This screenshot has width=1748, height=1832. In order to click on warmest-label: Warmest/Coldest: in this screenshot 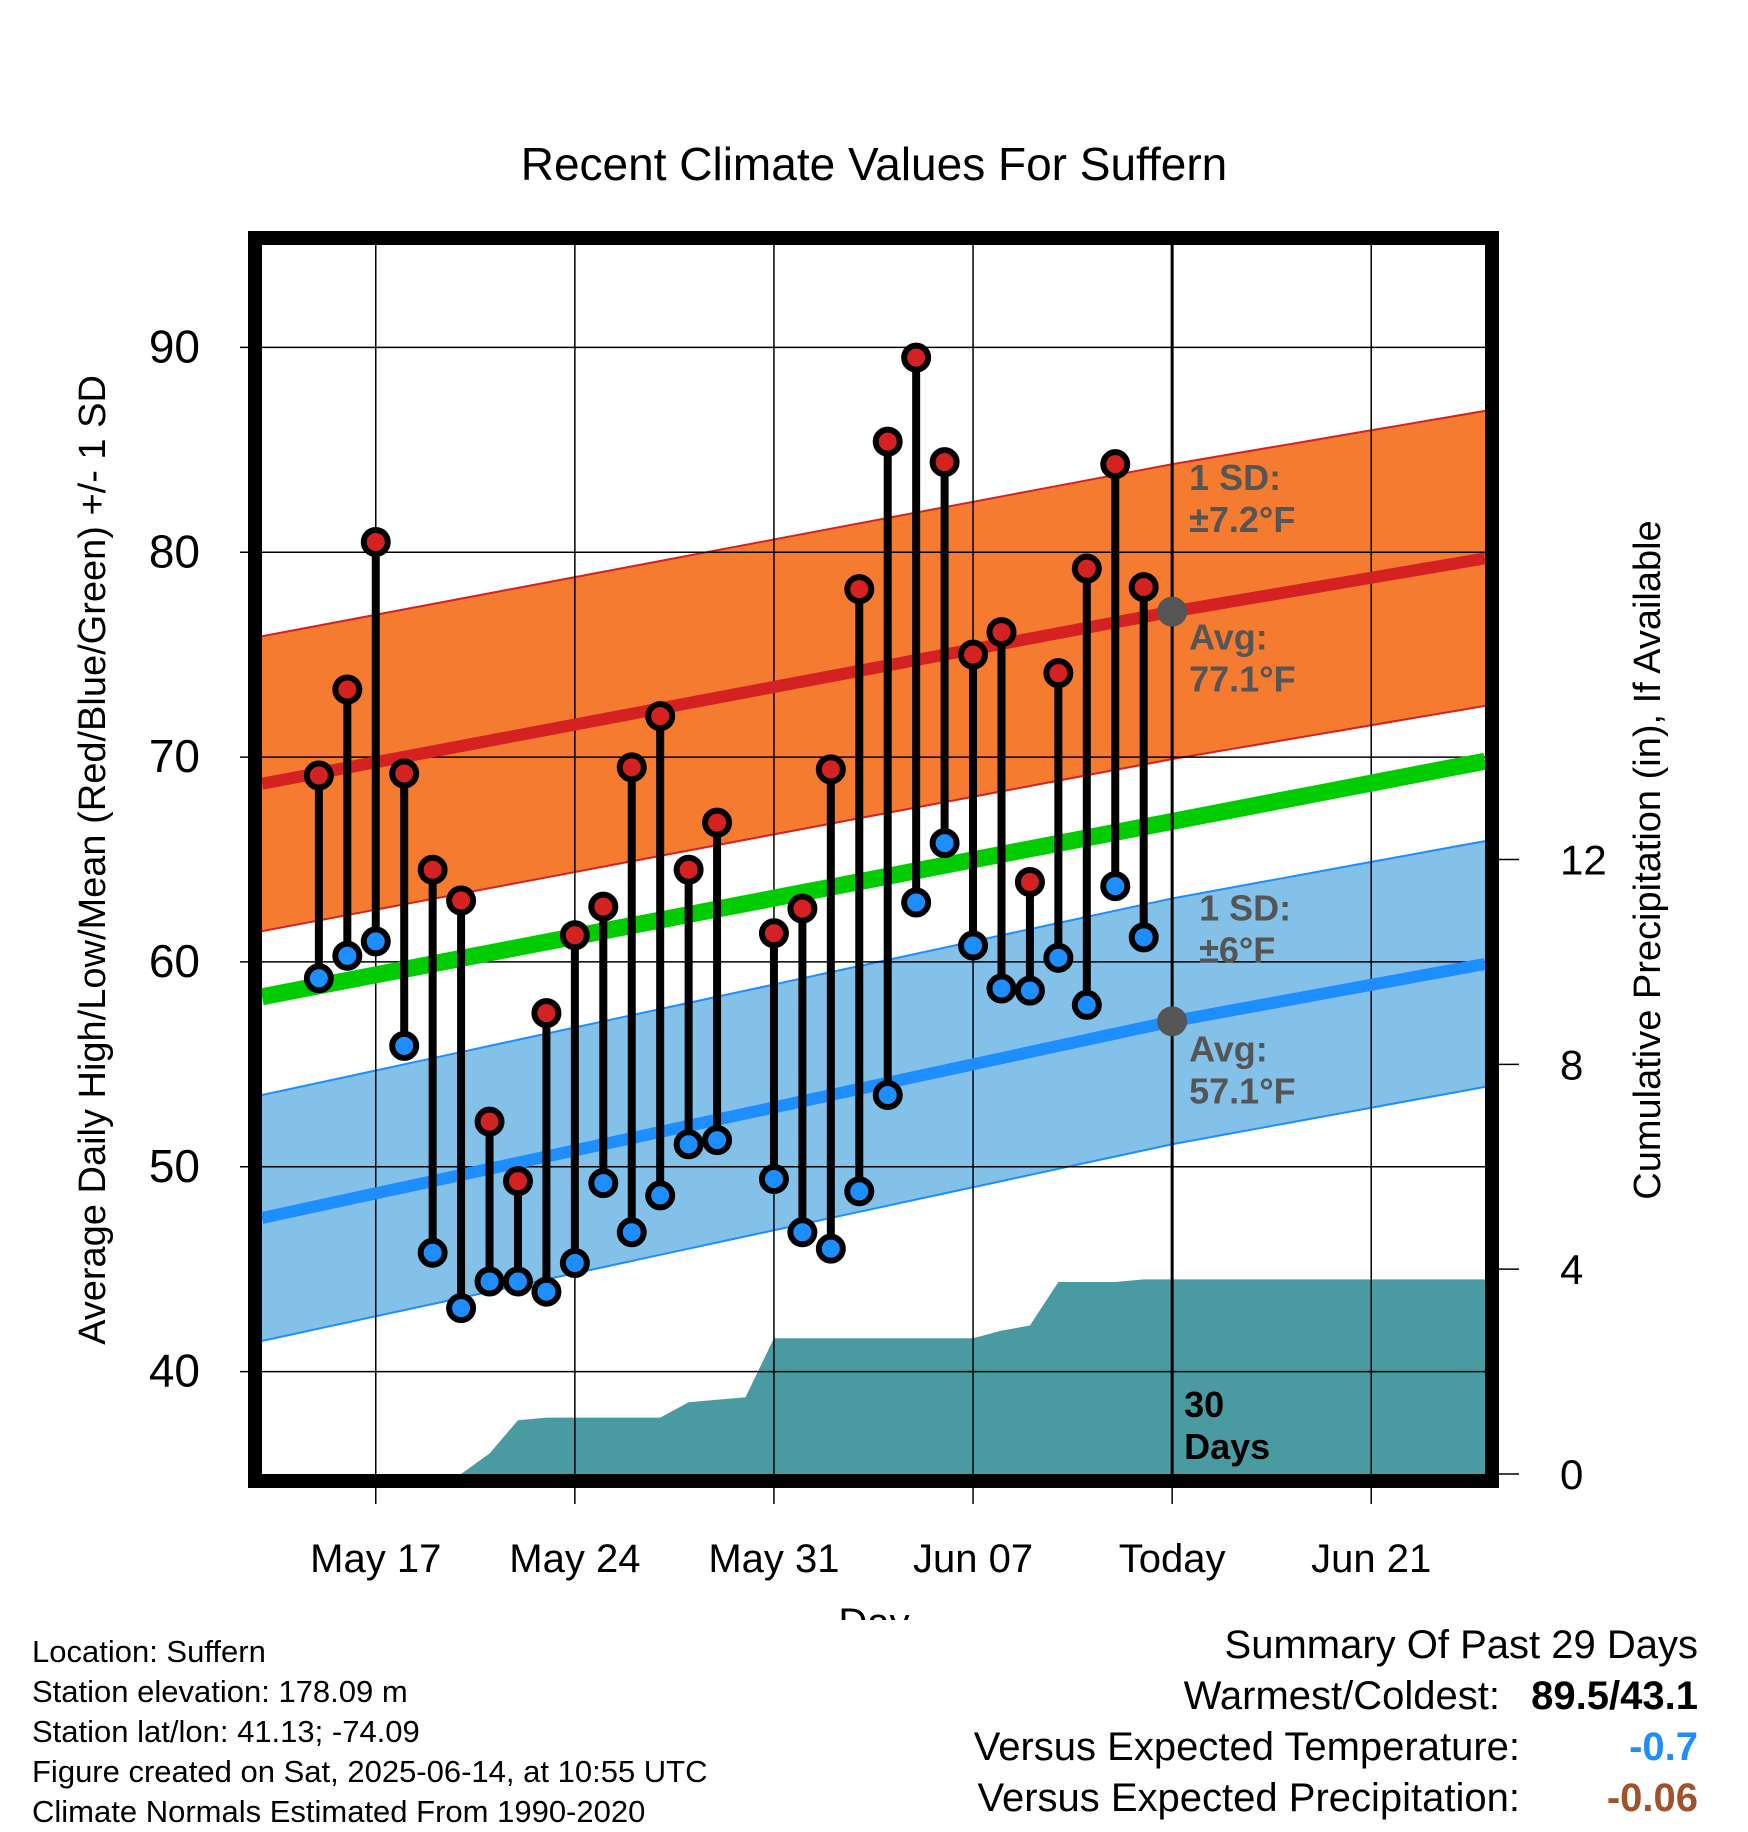, I will do `click(1341, 1696)`.